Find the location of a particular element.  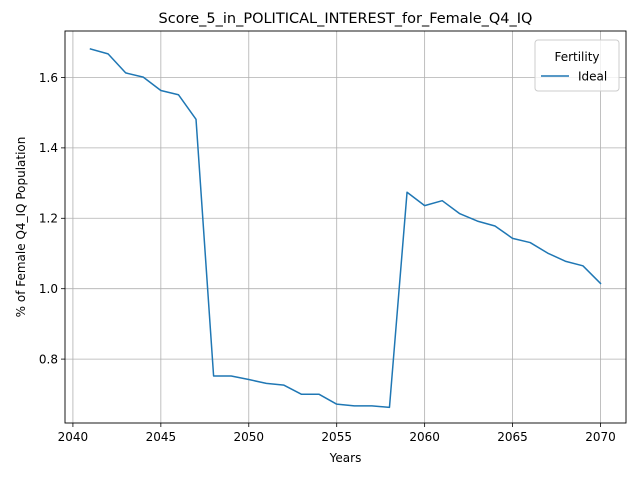

x-tick-label: 2055 is located at coordinates (336, 437).